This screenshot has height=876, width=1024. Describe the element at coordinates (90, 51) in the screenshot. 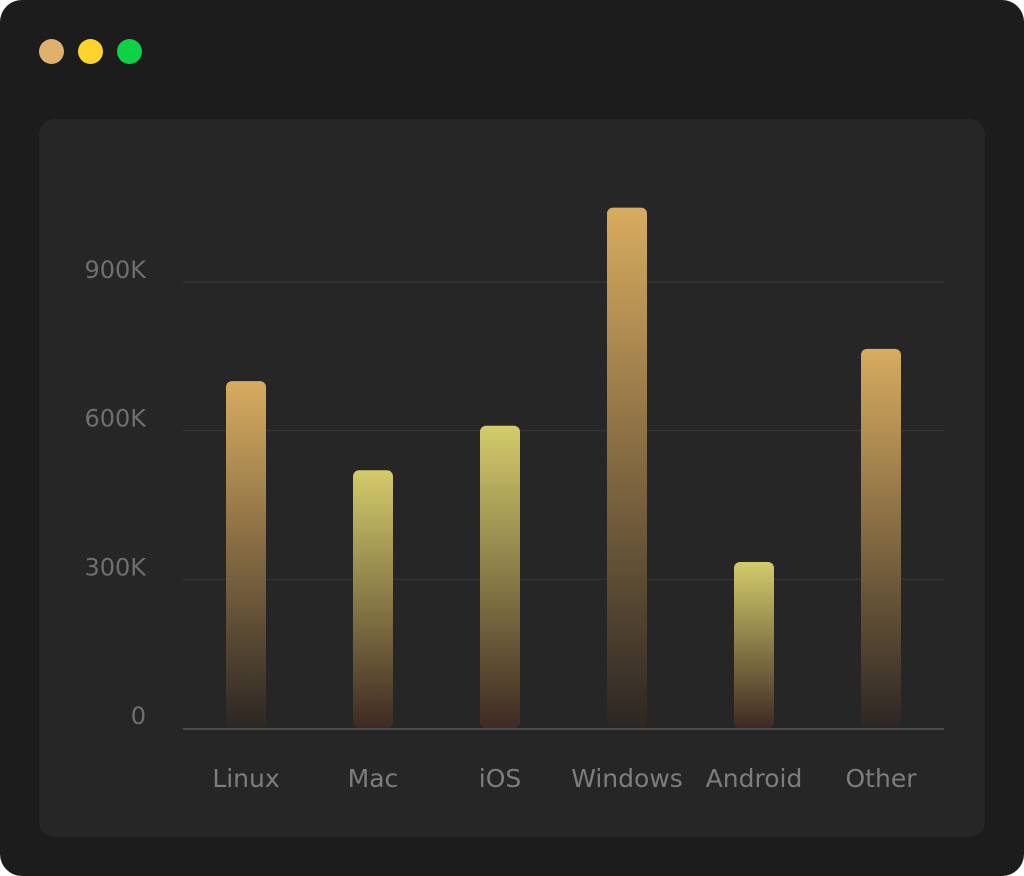

I see `minimize-window-dot` at that location.